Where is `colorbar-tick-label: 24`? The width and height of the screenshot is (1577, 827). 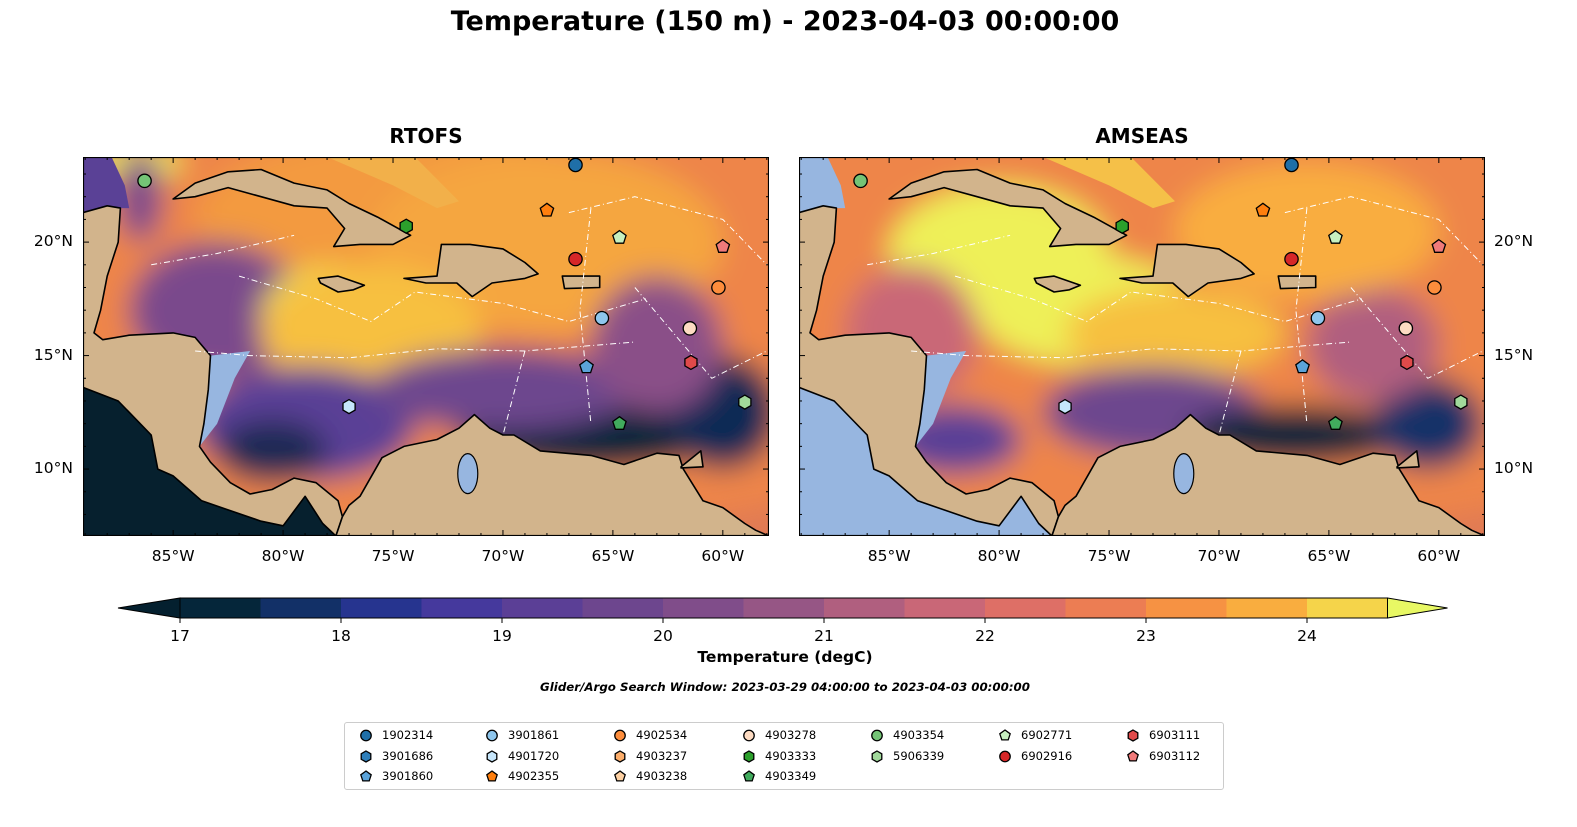 colorbar-tick-label: 24 is located at coordinates (1307, 636).